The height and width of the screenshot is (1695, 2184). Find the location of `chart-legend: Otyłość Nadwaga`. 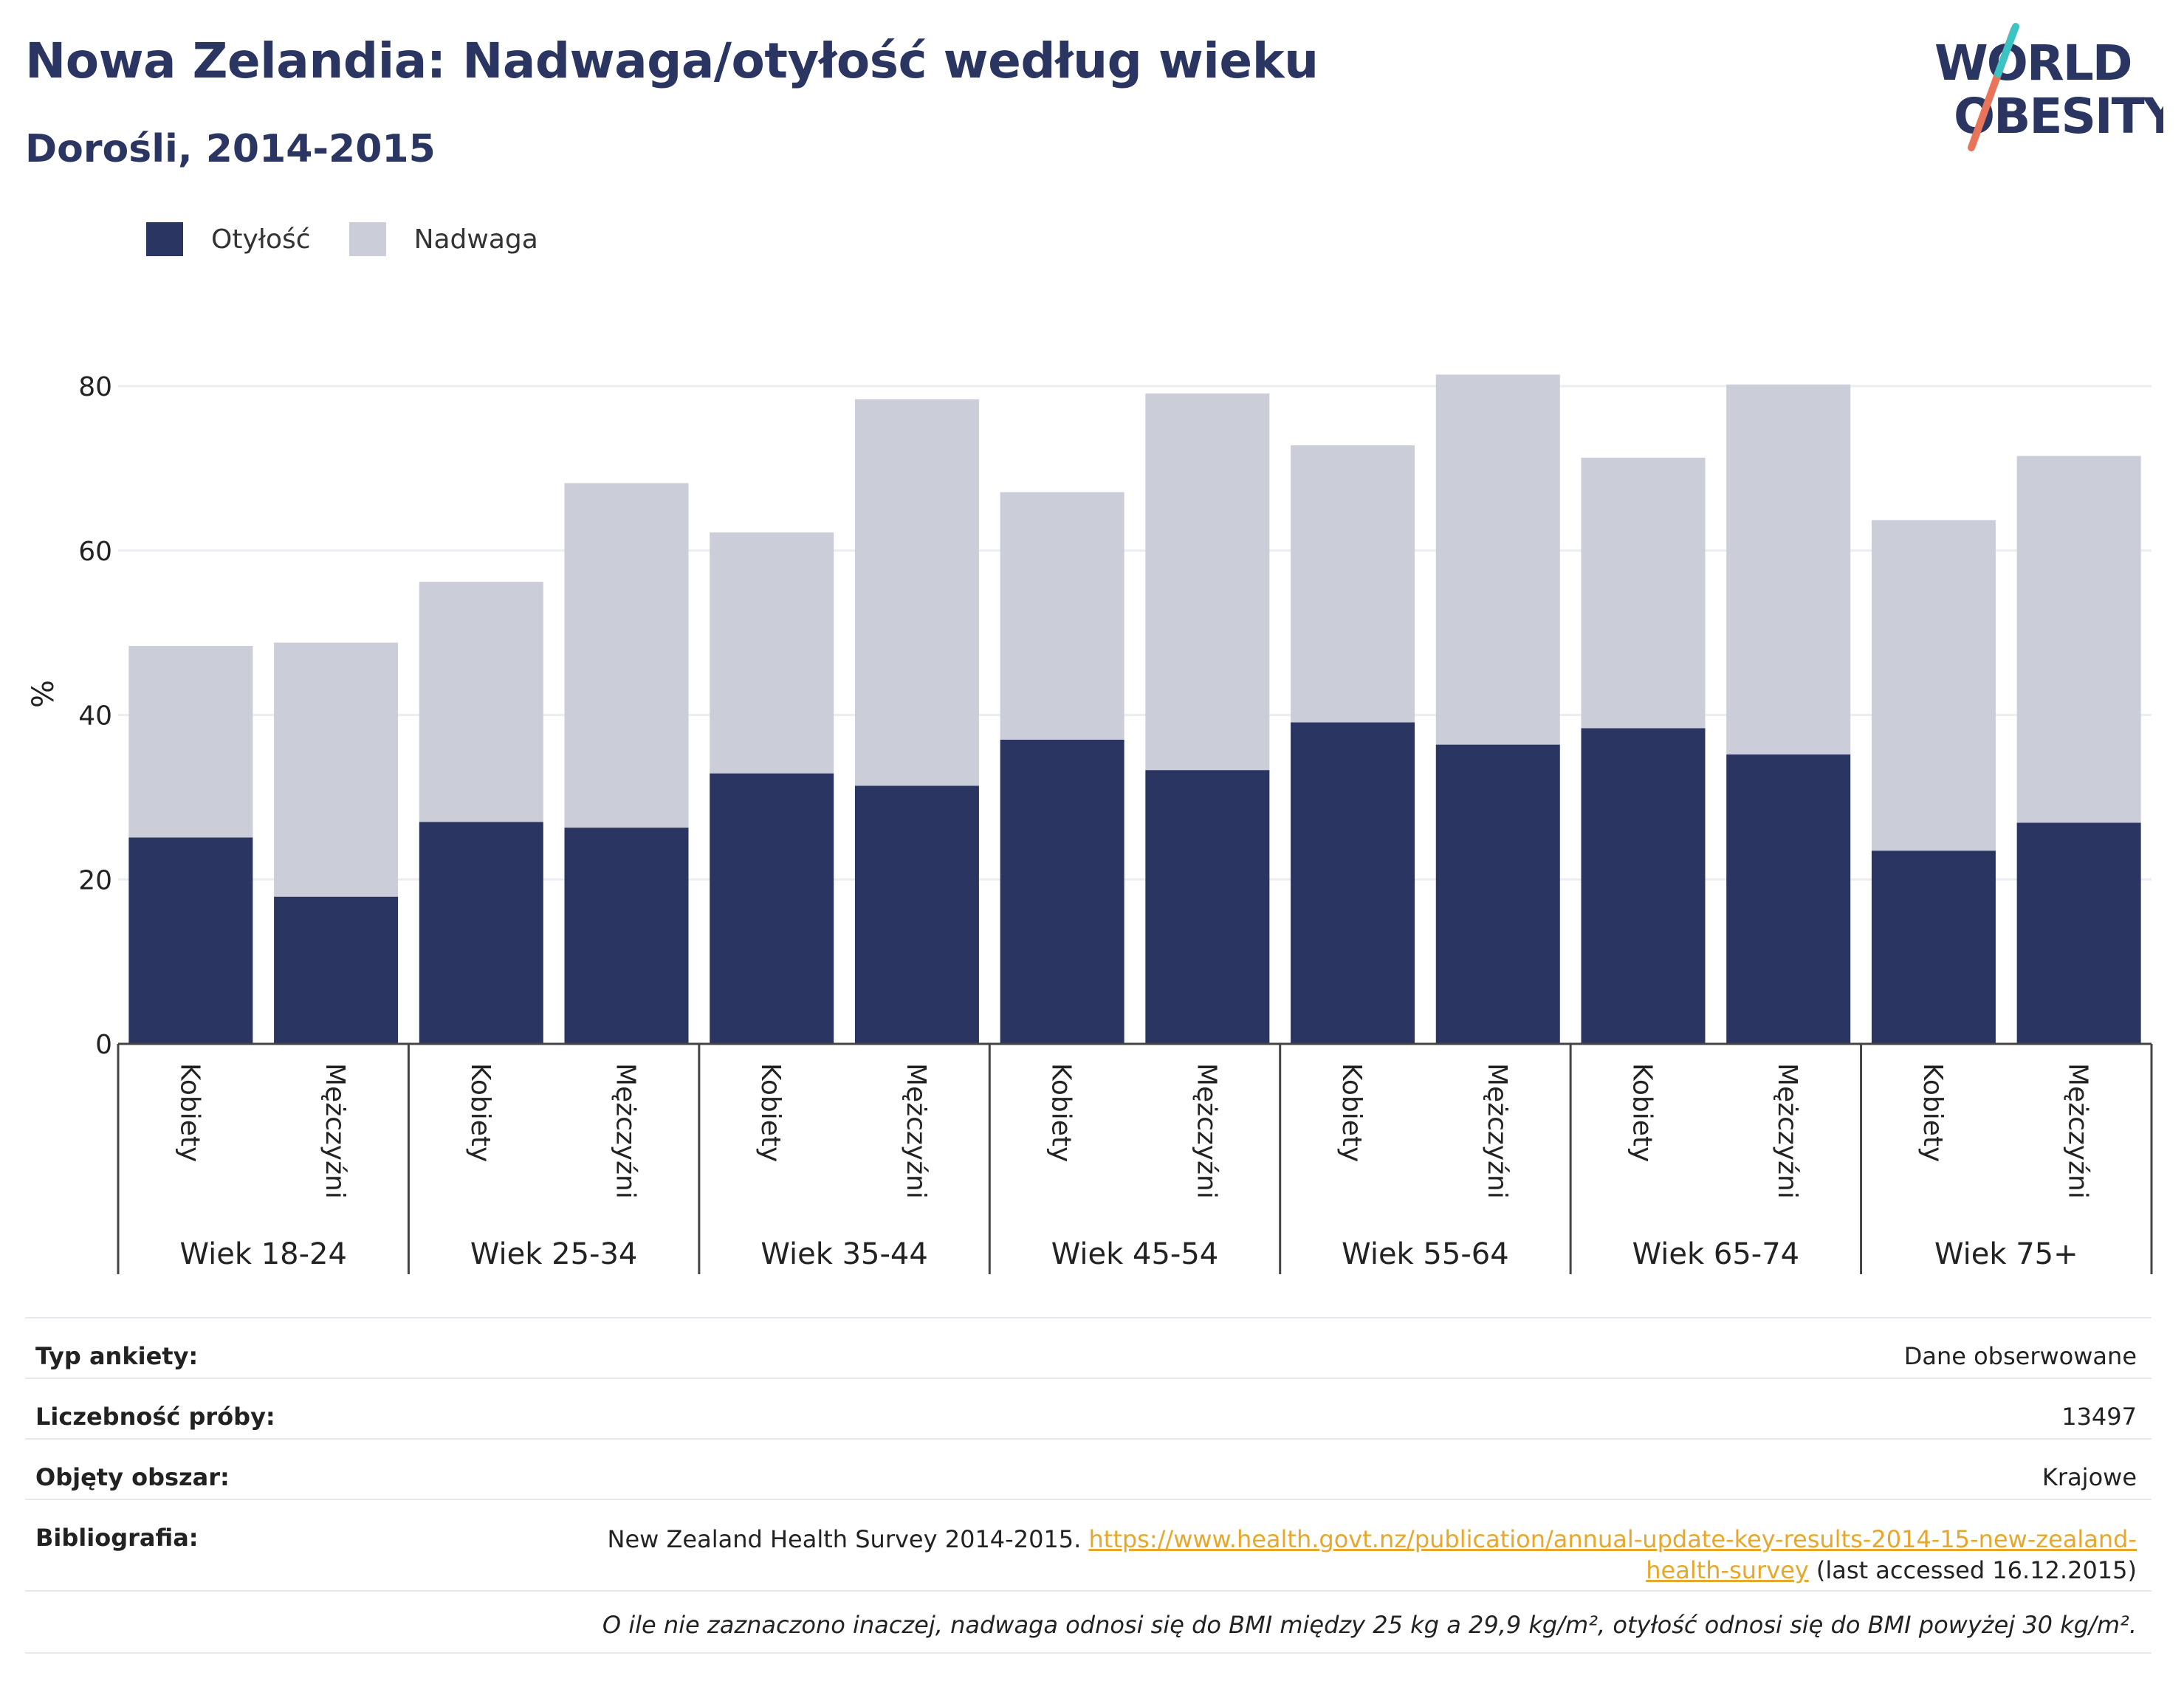

chart-legend: Otyłość Nadwaga is located at coordinates (362, 239).